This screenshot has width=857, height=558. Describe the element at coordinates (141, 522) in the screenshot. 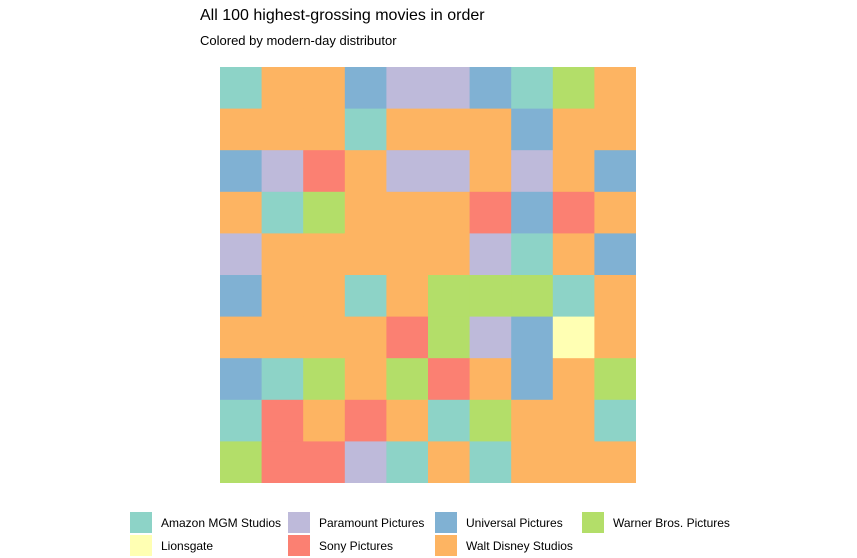

I see `legend-swatch-amazon` at that location.